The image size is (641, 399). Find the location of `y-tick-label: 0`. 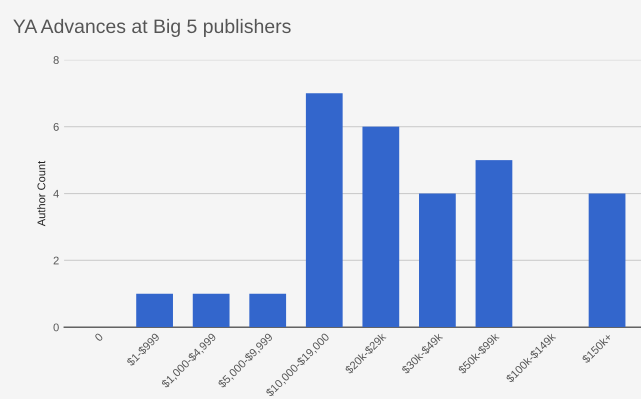

y-tick-label: 0 is located at coordinates (56, 327).